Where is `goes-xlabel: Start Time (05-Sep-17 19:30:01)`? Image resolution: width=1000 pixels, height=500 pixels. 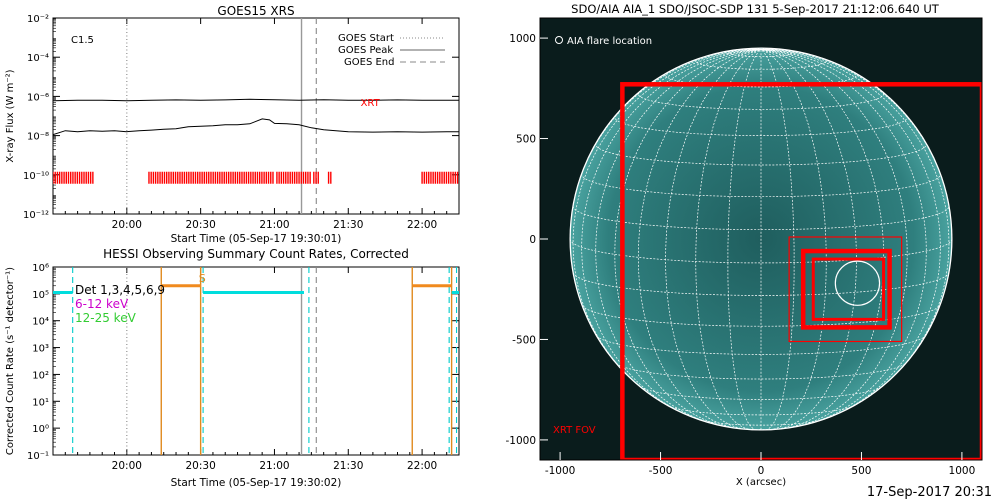 goes-xlabel: Start Time (05-Sep-17 19:30:01) is located at coordinates (256, 239).